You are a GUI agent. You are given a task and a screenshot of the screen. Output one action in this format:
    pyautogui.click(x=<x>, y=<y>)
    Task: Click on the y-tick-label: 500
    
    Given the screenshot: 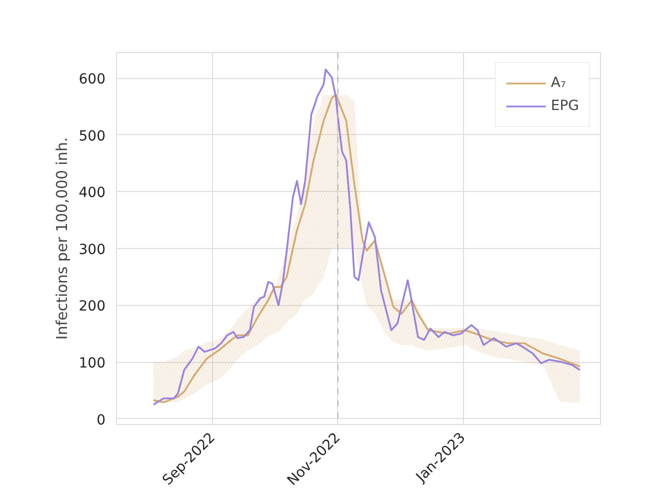 What is the action you would take?
    pyautogui.click(x=92, y=136)
    